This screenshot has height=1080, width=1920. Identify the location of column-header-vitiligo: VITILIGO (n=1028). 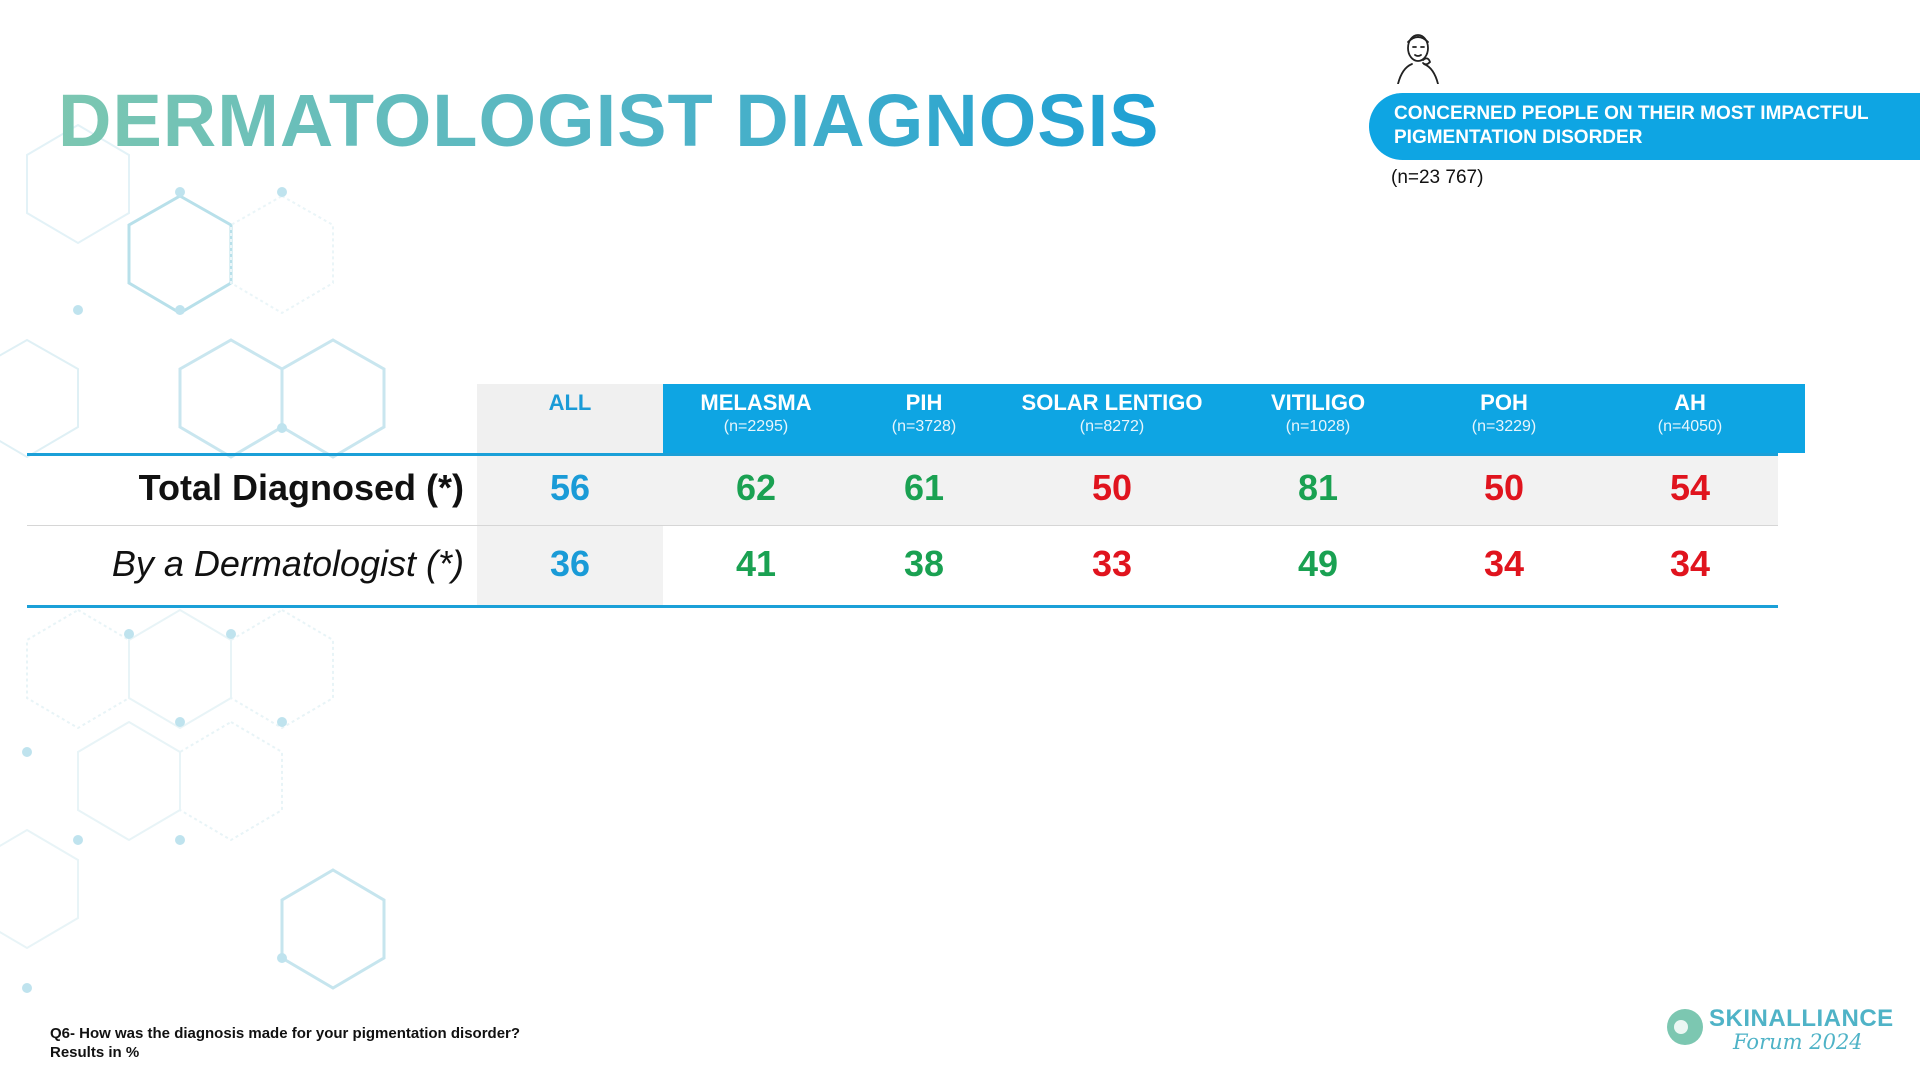
(1318, 418).